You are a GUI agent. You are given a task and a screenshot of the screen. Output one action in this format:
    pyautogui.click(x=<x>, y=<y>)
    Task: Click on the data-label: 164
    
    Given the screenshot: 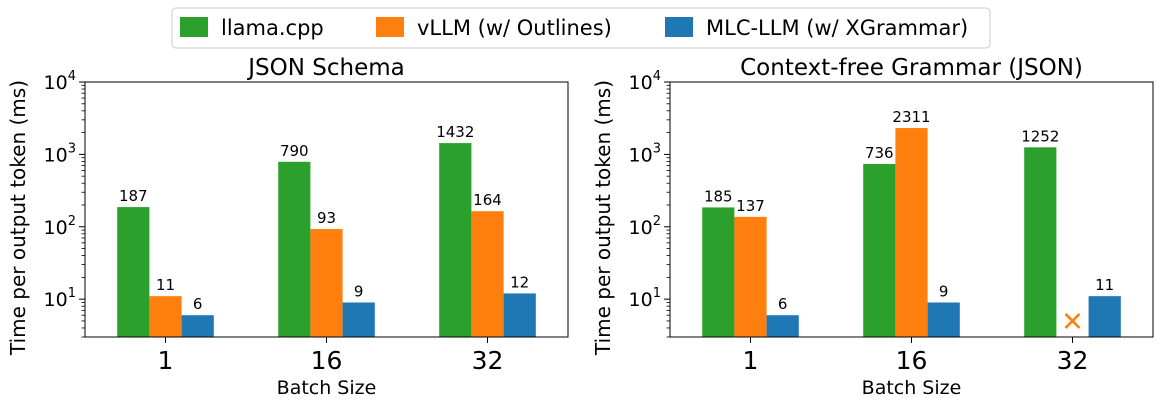 What is the action you would take?
    pyautogui.click(x=487, y=200)
    